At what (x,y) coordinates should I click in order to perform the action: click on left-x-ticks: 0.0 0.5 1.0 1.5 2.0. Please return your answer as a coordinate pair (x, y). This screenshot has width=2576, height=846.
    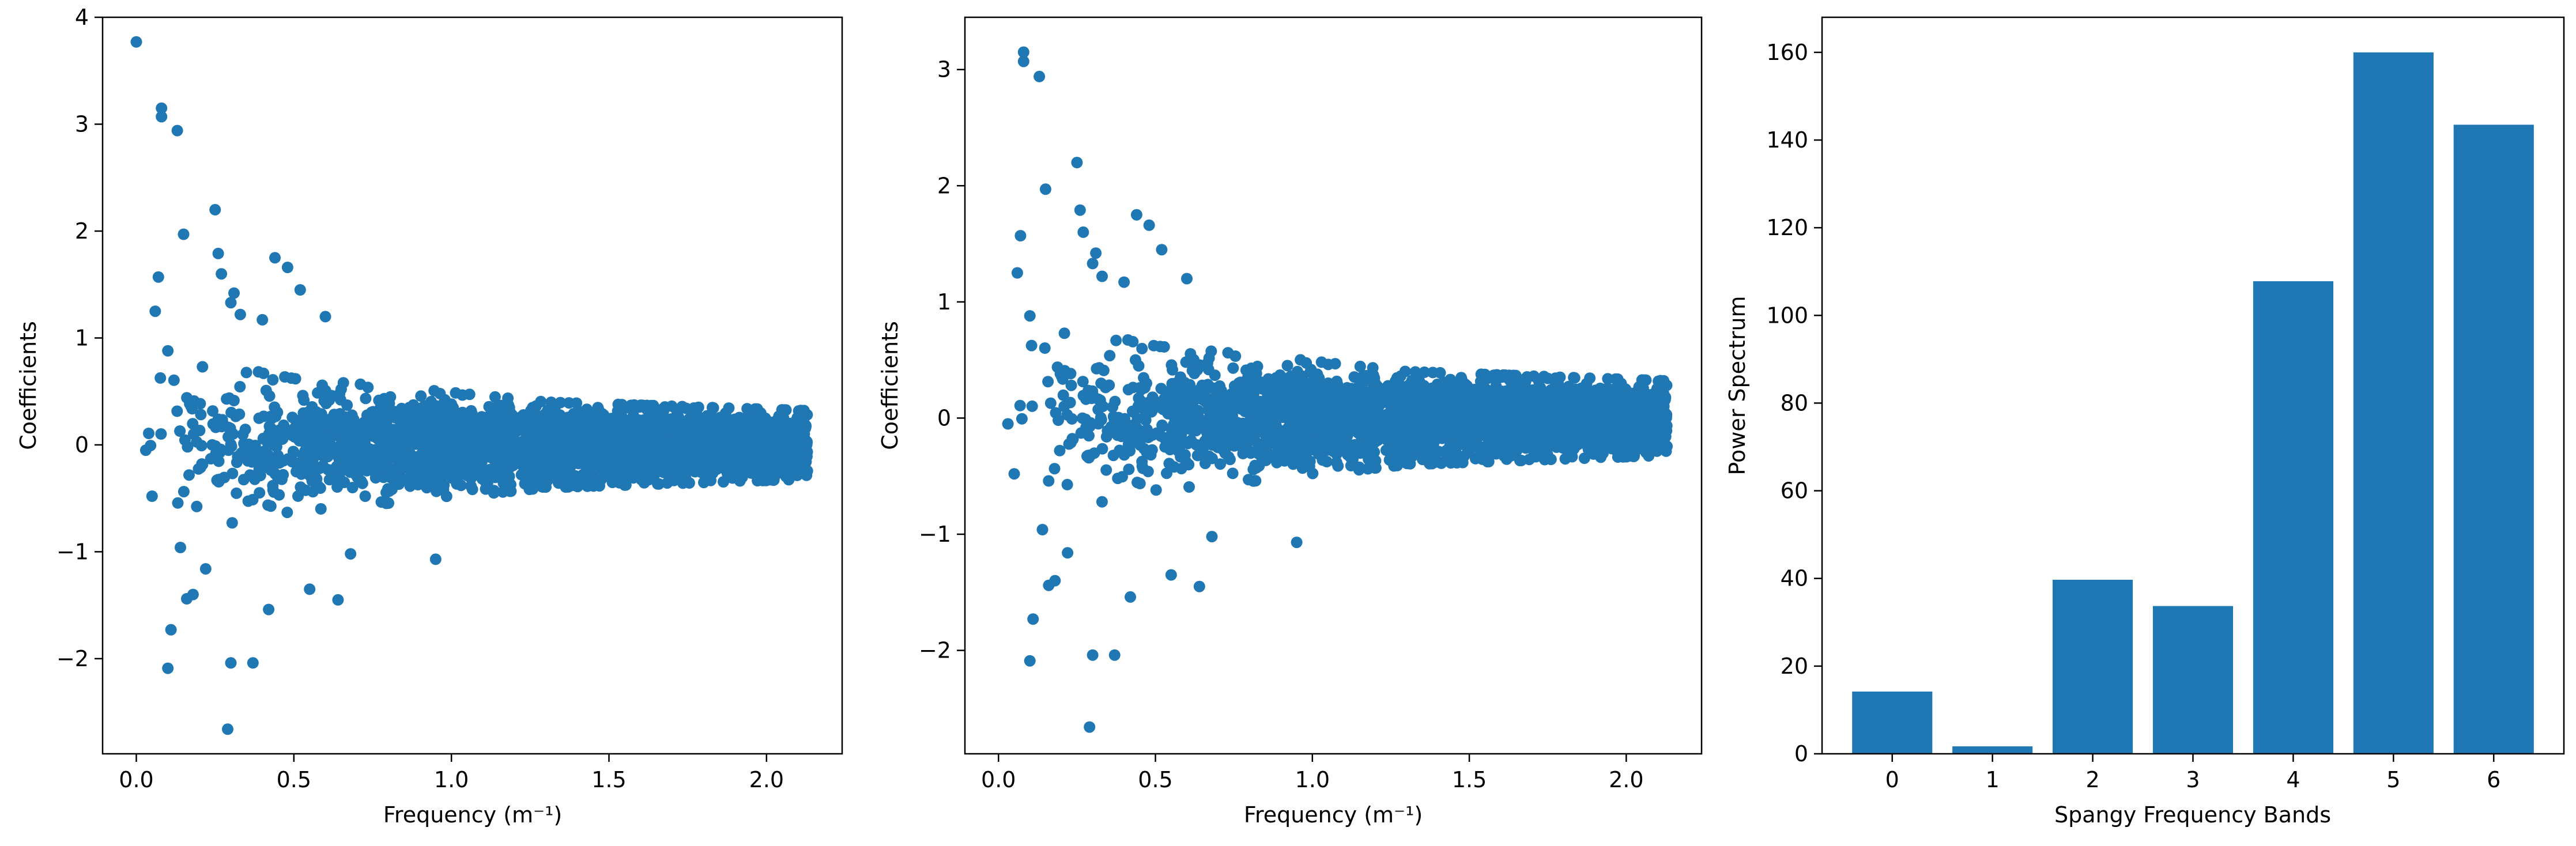
    Looking at the image, I should click on (451, 773).